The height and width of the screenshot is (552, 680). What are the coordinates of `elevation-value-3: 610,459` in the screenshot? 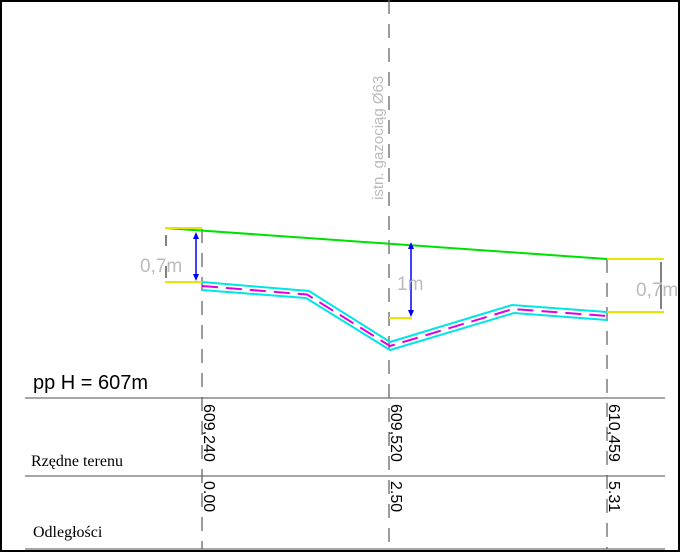 It's located at (613, 433).